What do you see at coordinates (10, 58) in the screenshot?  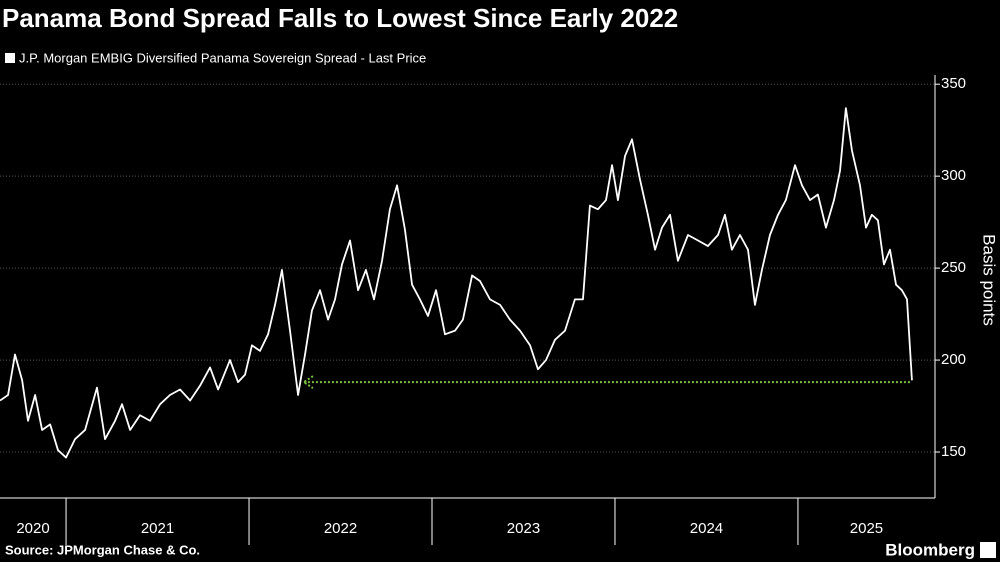 I see `legend-swatch` at bounding box center [10, 58].